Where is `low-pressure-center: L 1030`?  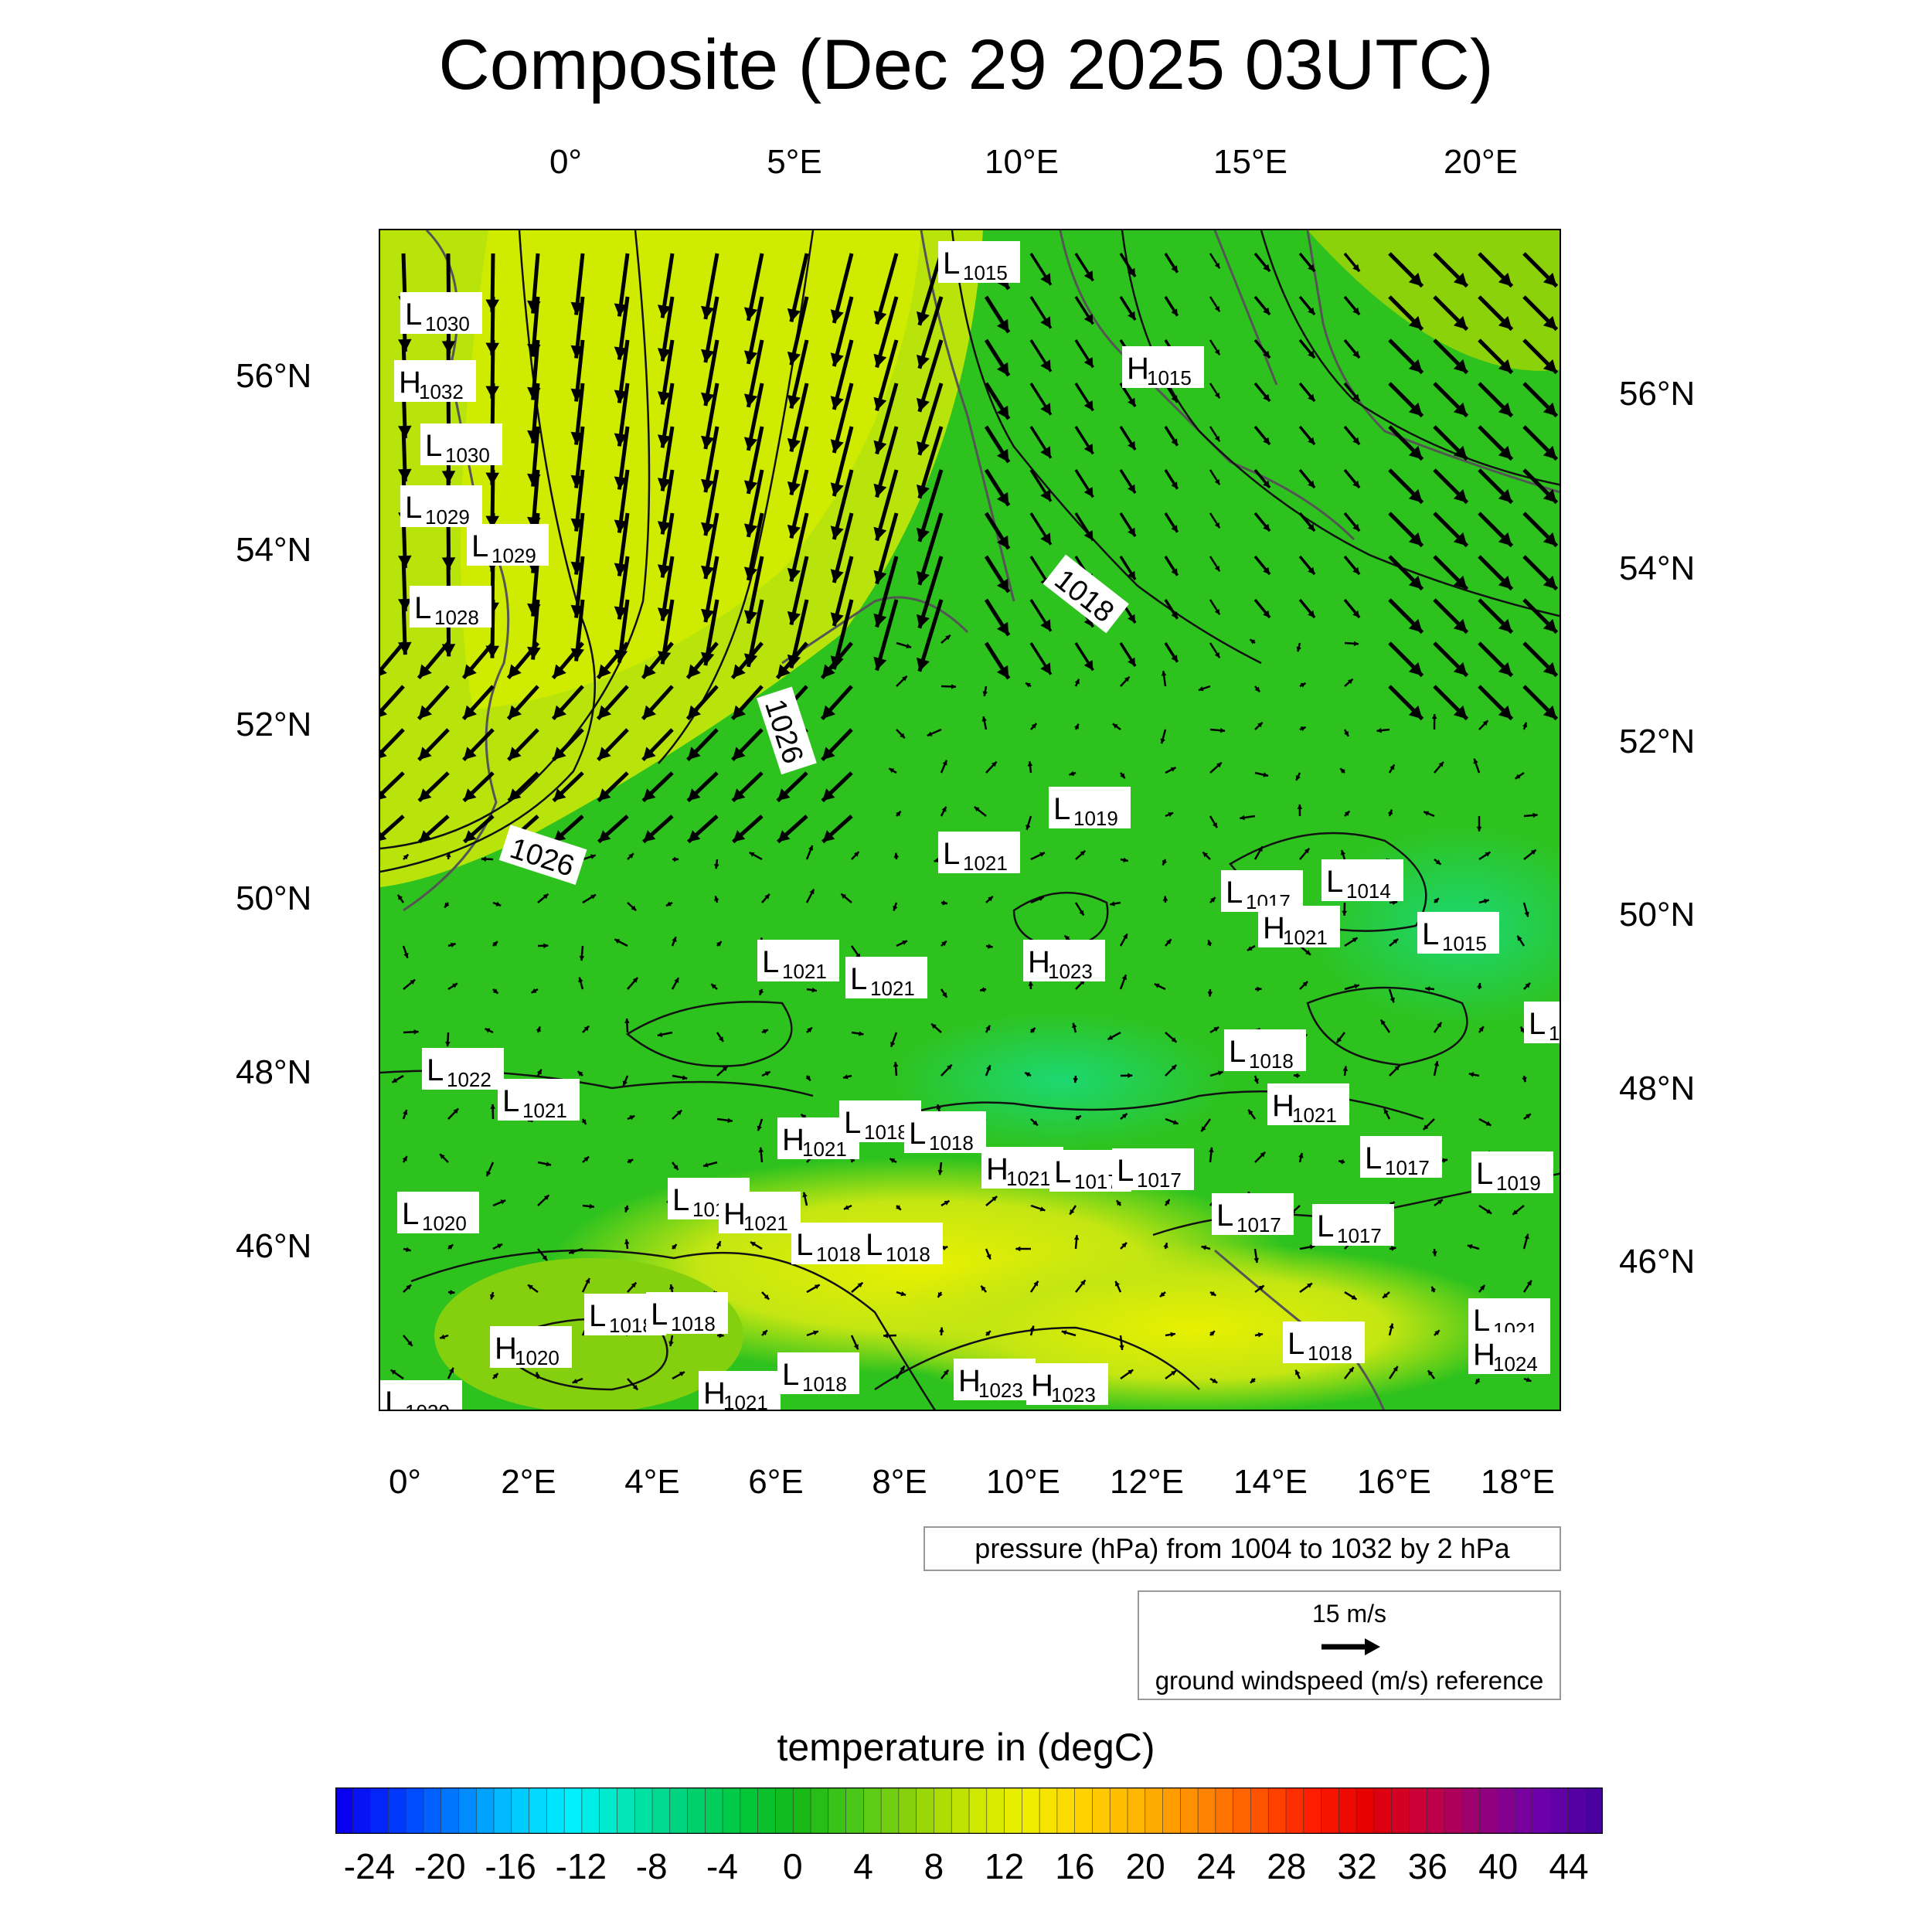
low-pressure-center: L 1030 is located at coordinates (461, 445).